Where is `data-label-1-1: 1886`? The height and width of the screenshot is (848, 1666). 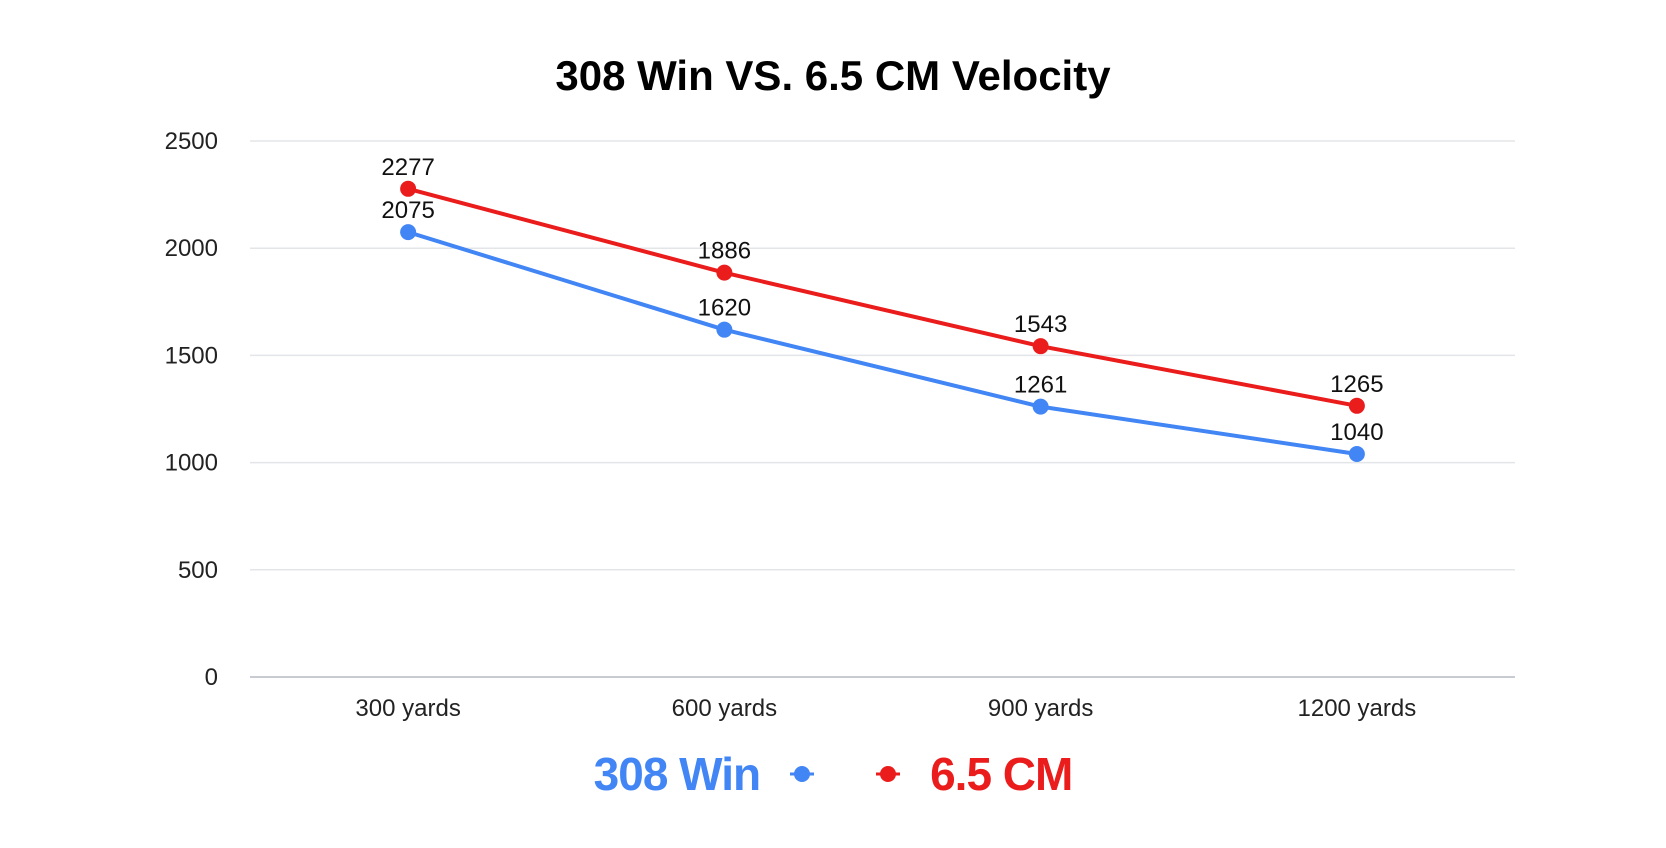 data-label-1-1: 1886 is located at coordinates (724, 251).